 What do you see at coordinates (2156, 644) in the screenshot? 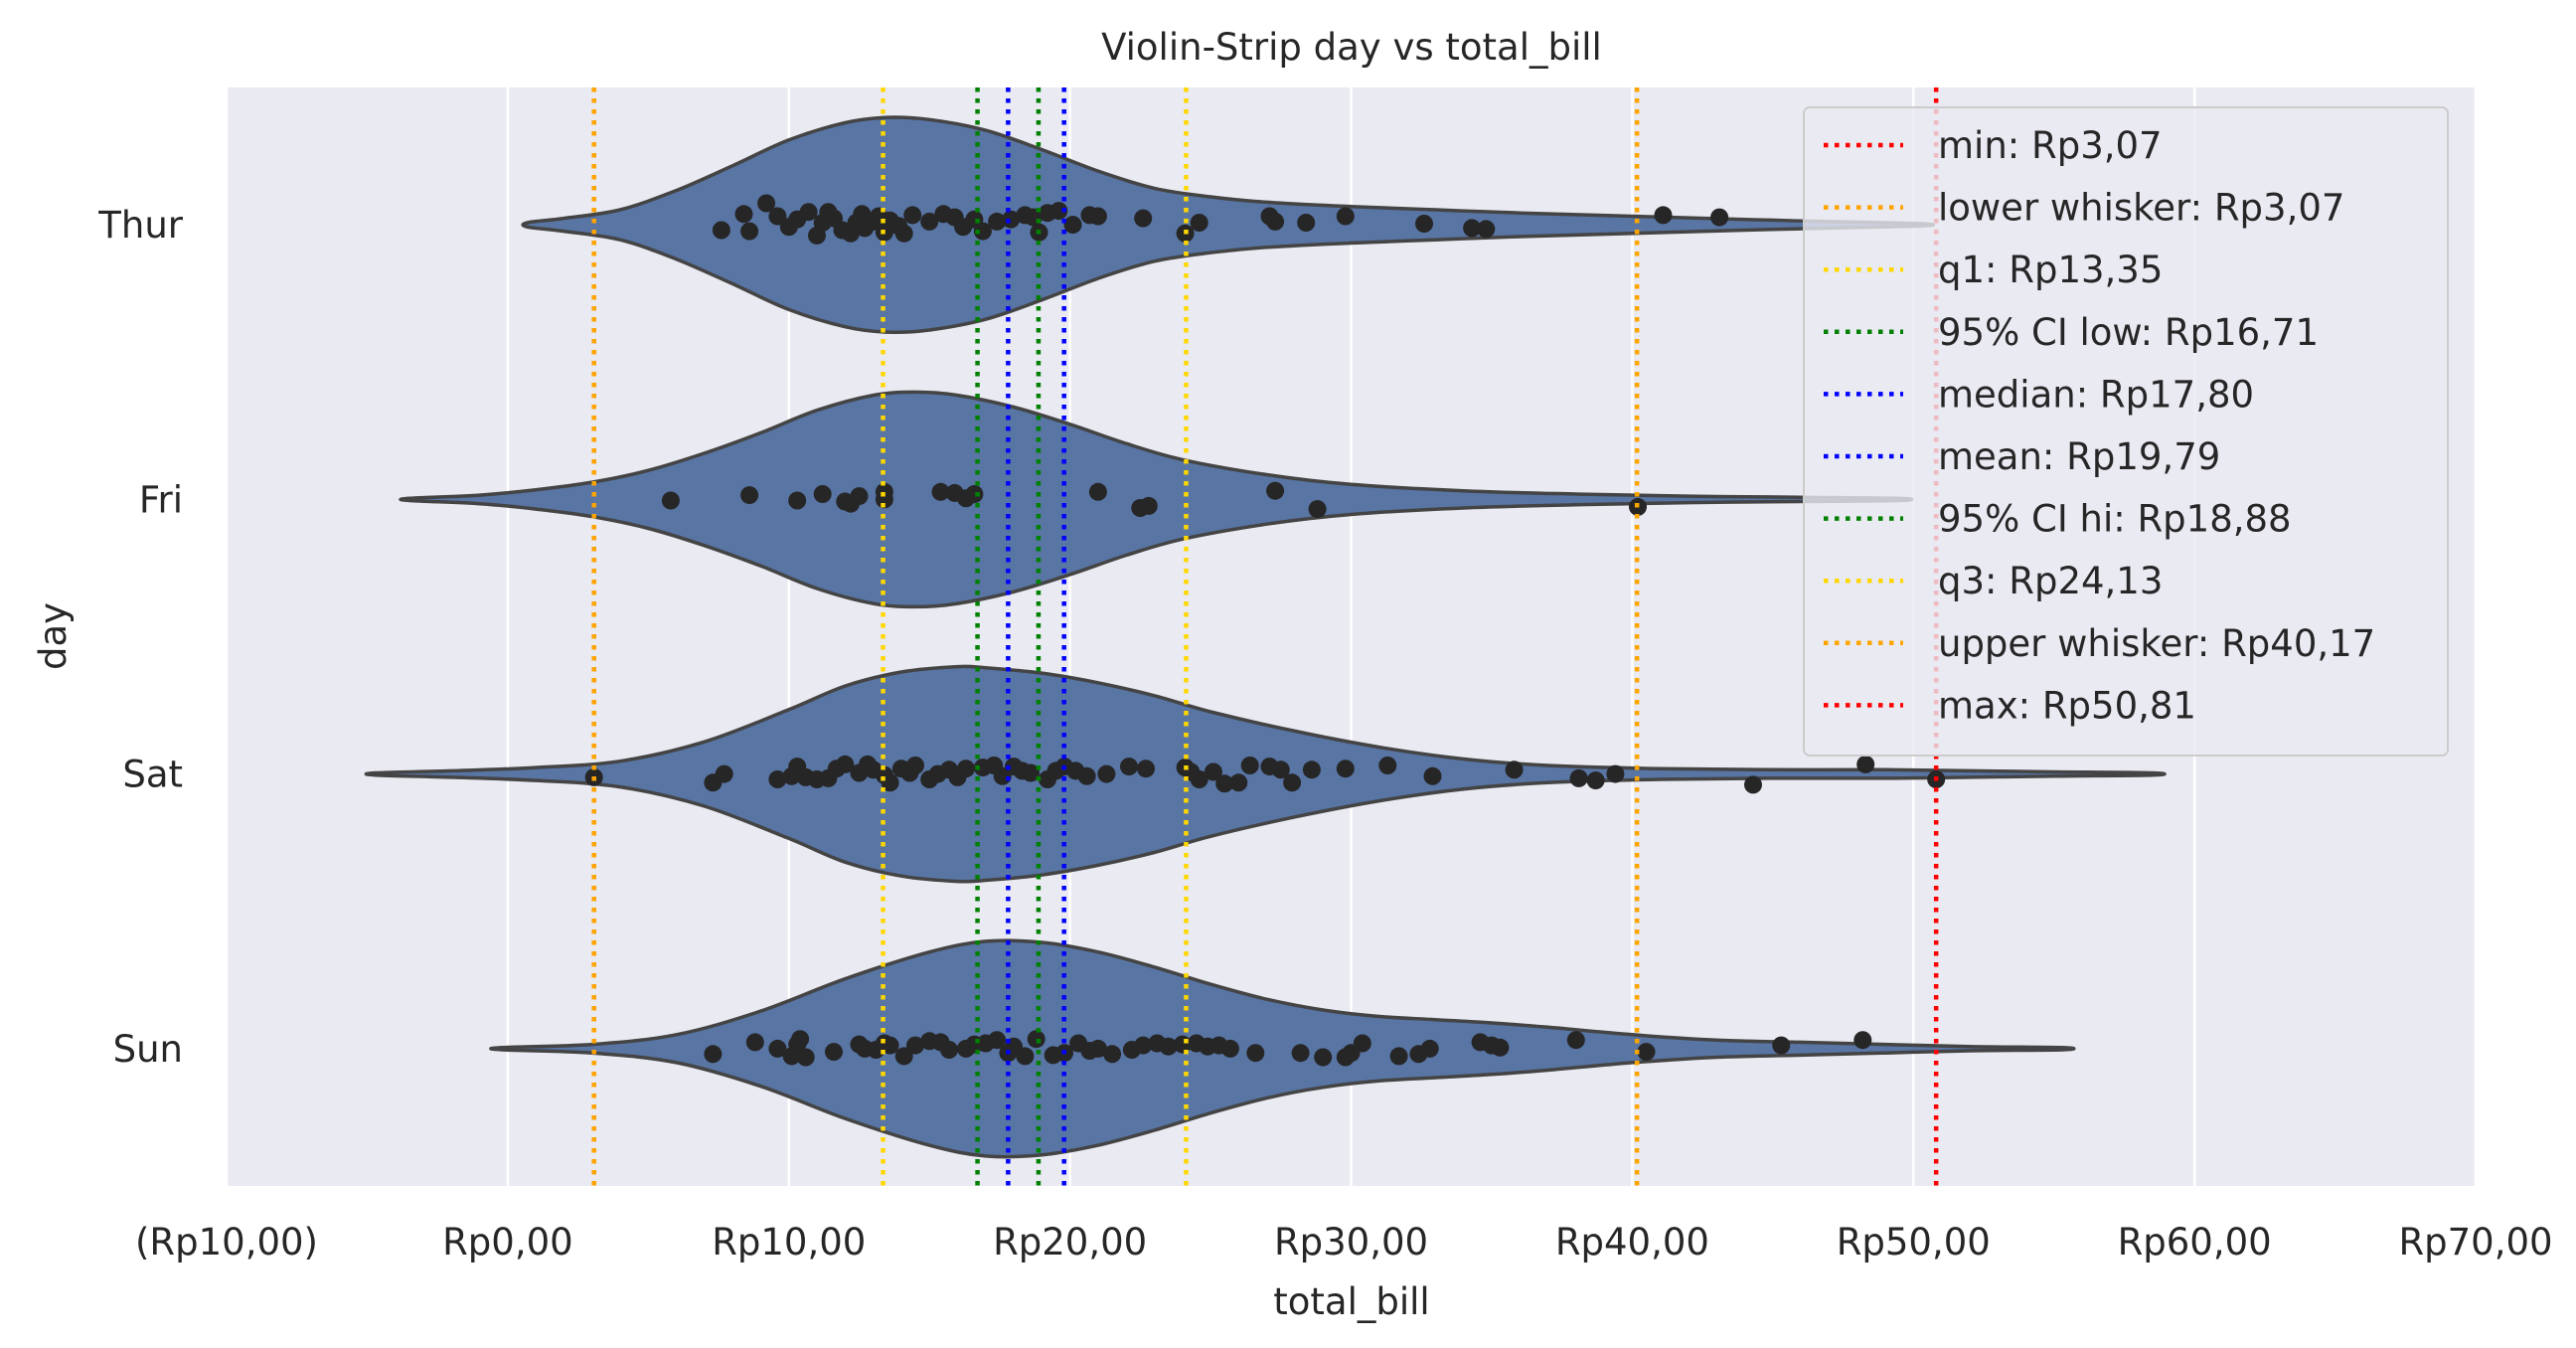
I see `legend-label-upper-whisker: upper whisker: Rp40,17` at bounding box center [2156, 644].